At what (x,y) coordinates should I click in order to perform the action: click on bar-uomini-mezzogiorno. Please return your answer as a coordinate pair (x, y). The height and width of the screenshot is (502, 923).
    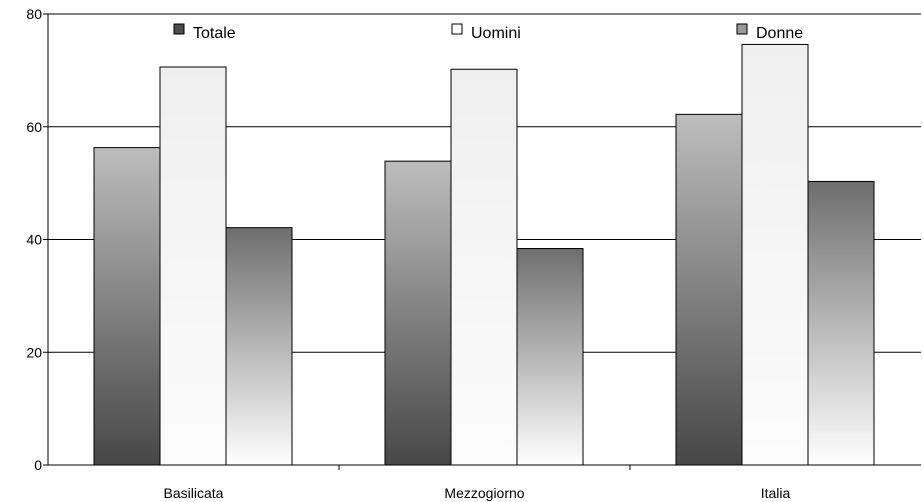
    Looking at the image, I should click on (484, 267).